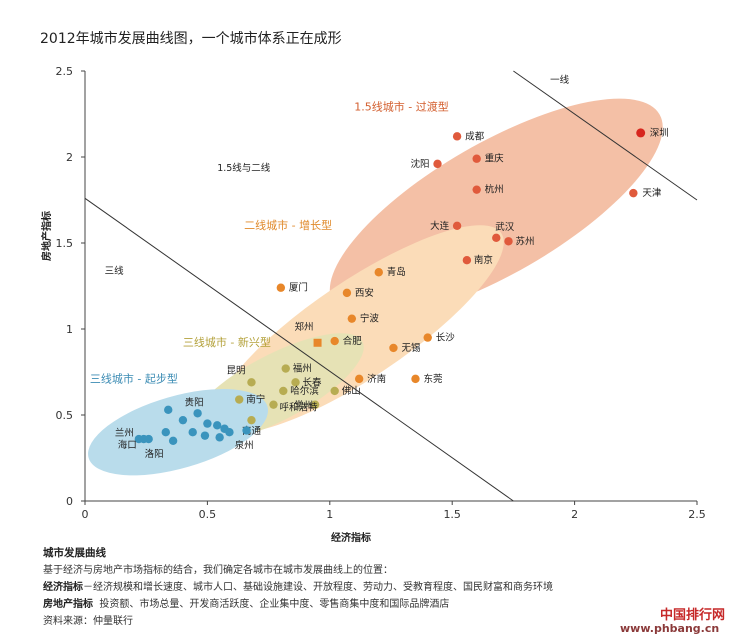  Describe the element at coordinates (191, 39) in the screenshot. I see `page-title: 2012年城市发展曲线图，一个城市体系正在成形` at that location.